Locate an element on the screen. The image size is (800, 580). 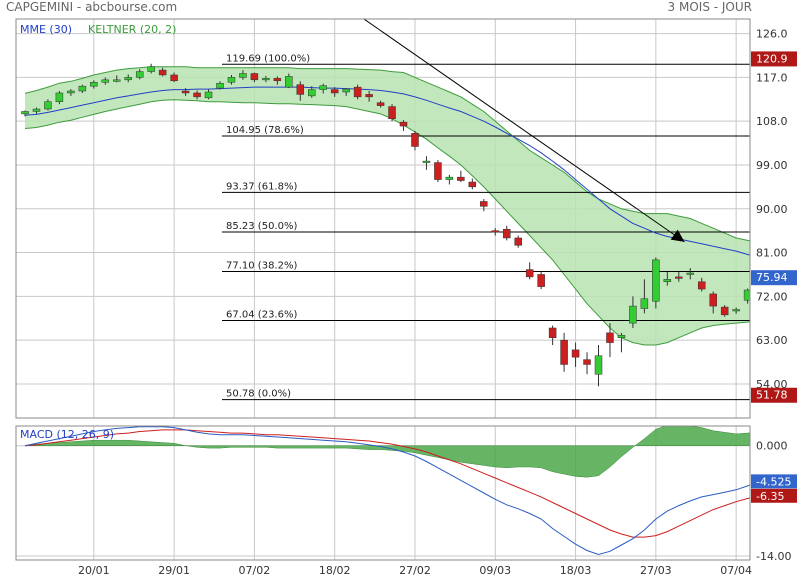
legend-keltner: KELTNER (20, 2) is located at coordinates (132, 29).